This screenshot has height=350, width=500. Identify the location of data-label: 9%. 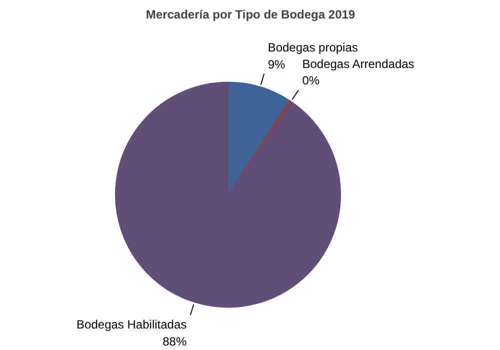
(277, 64).